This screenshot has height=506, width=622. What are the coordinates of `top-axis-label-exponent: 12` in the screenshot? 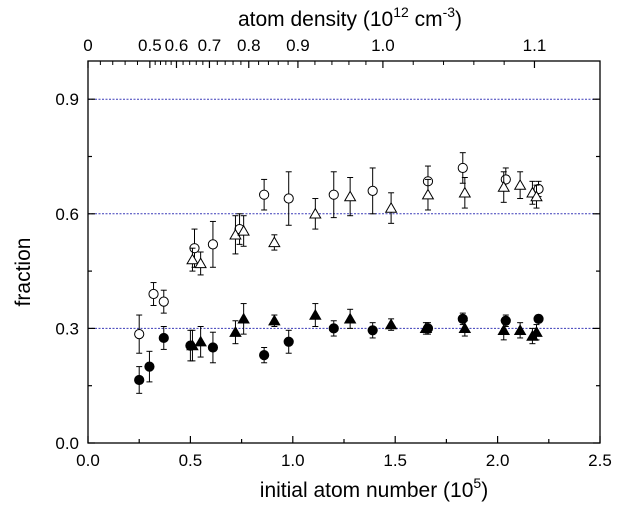 It's located at (401, 12).